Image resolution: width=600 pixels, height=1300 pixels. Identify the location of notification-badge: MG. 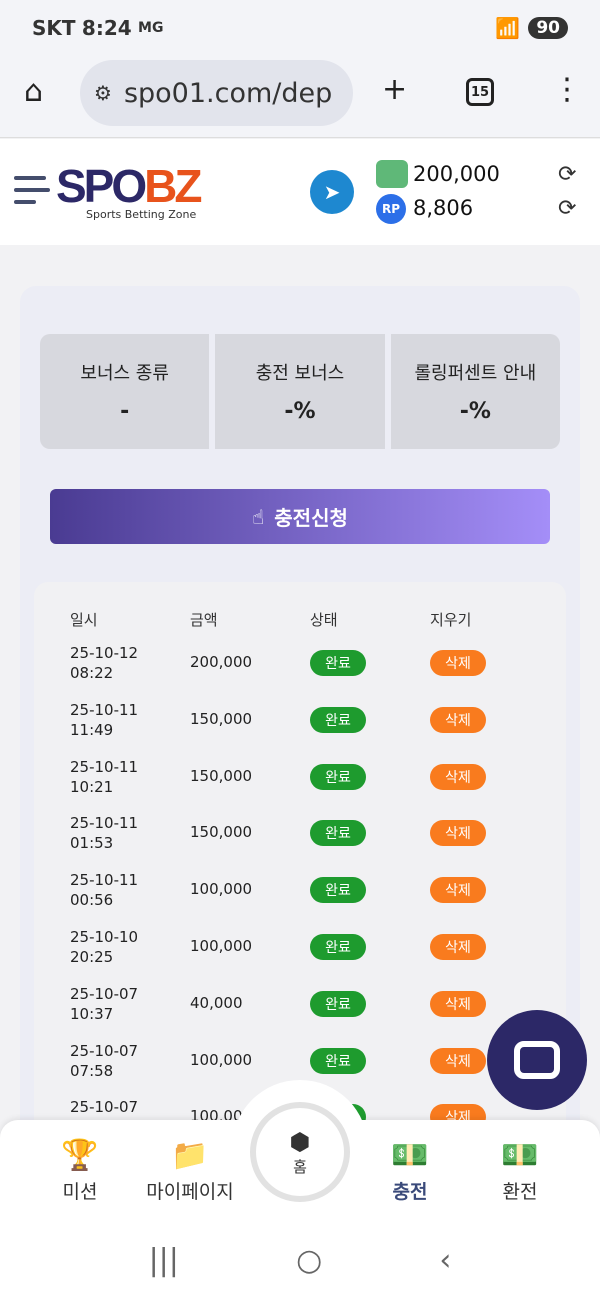
(151, 28).